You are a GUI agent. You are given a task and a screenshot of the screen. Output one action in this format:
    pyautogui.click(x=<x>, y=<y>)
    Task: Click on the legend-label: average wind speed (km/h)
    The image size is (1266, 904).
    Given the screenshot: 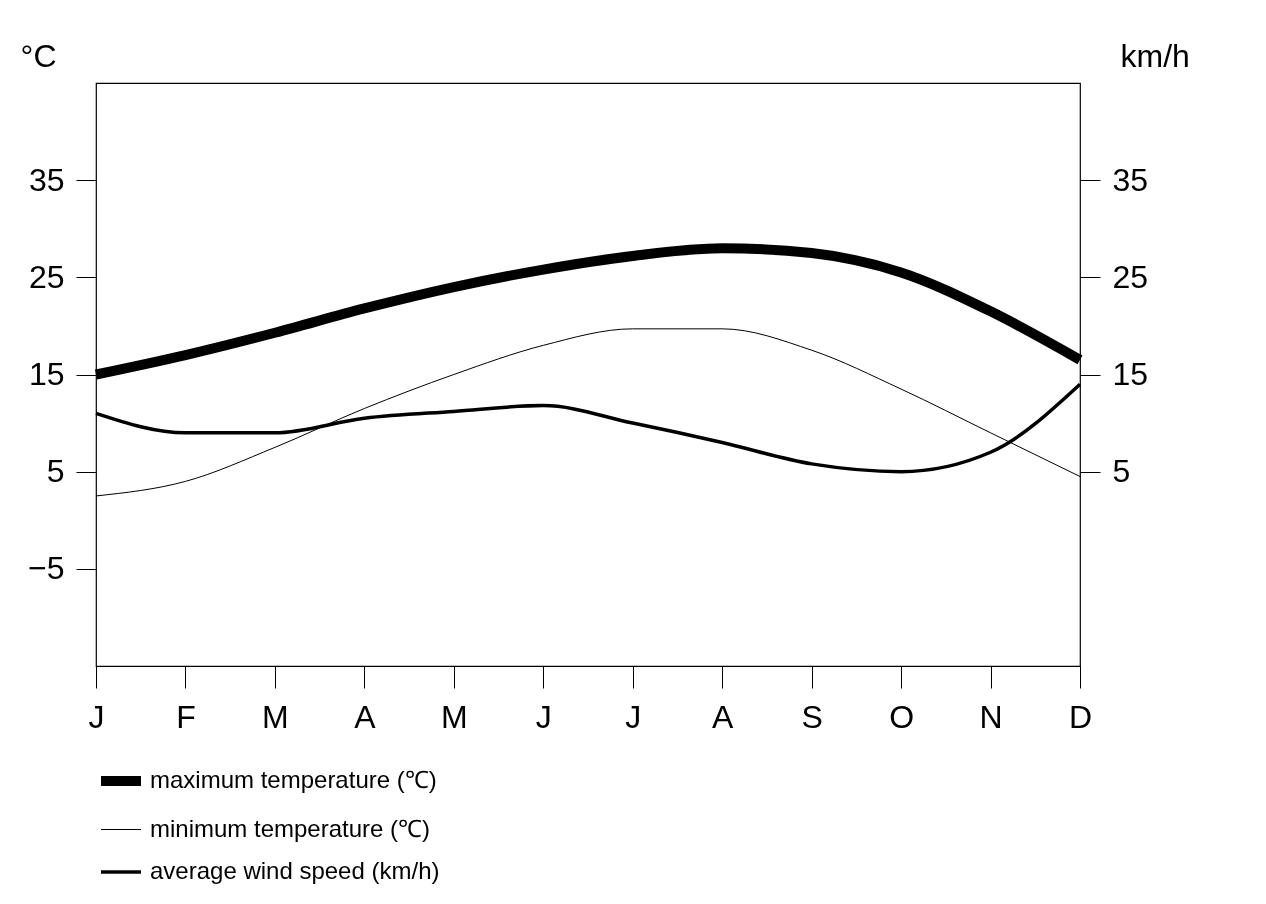 What is the action you would take?
    pyautogui.click(x=295, y=870)
    